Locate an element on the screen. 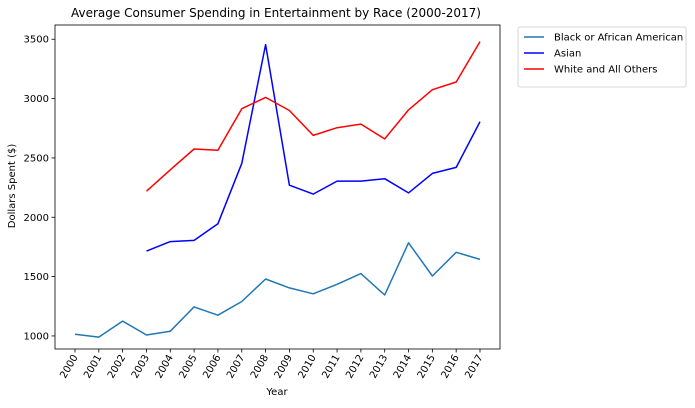  y-axis-label: Dollars Spent ($) is located at coordinates (12, 186).